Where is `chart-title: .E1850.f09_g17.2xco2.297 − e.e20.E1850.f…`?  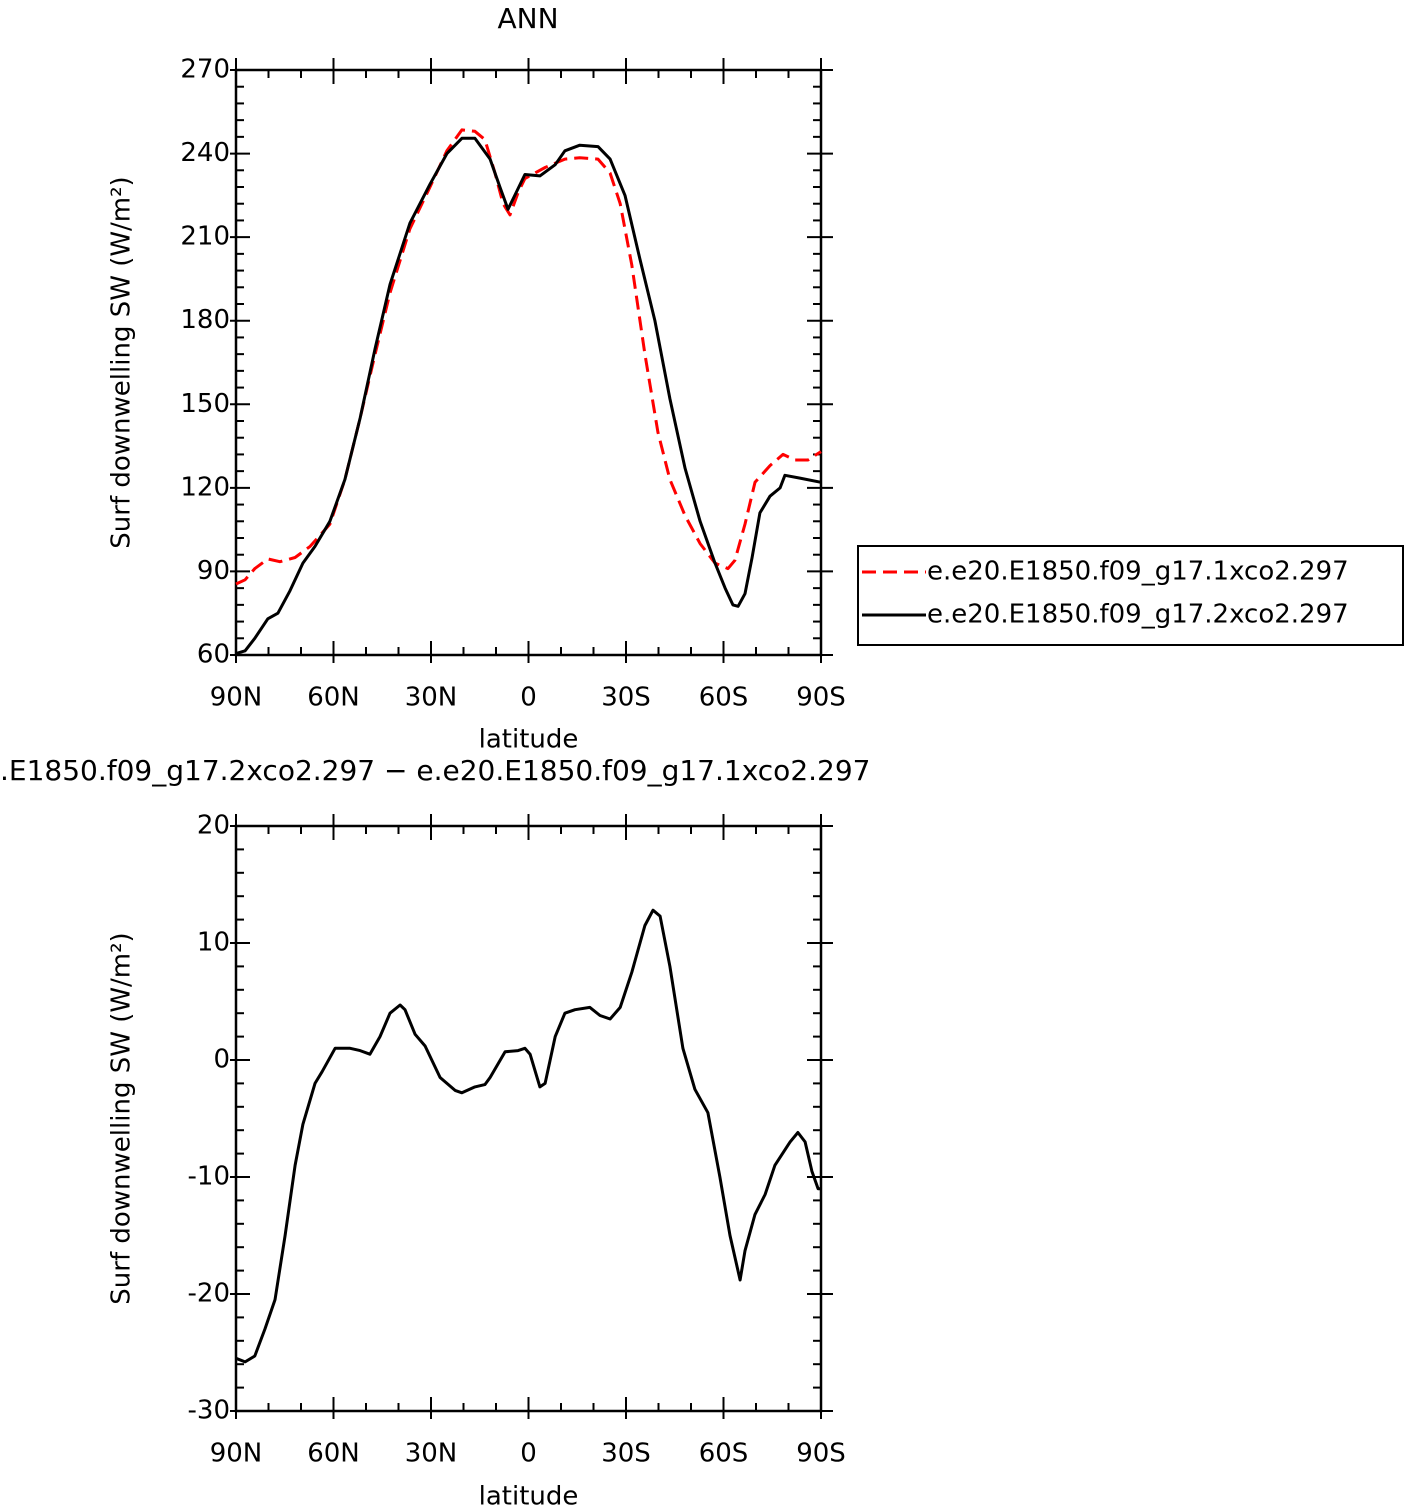 chart-title: .E1850.f09_g17.2xco2.297 − e.e20.E1850.f… is located at coordinates (435, 770).